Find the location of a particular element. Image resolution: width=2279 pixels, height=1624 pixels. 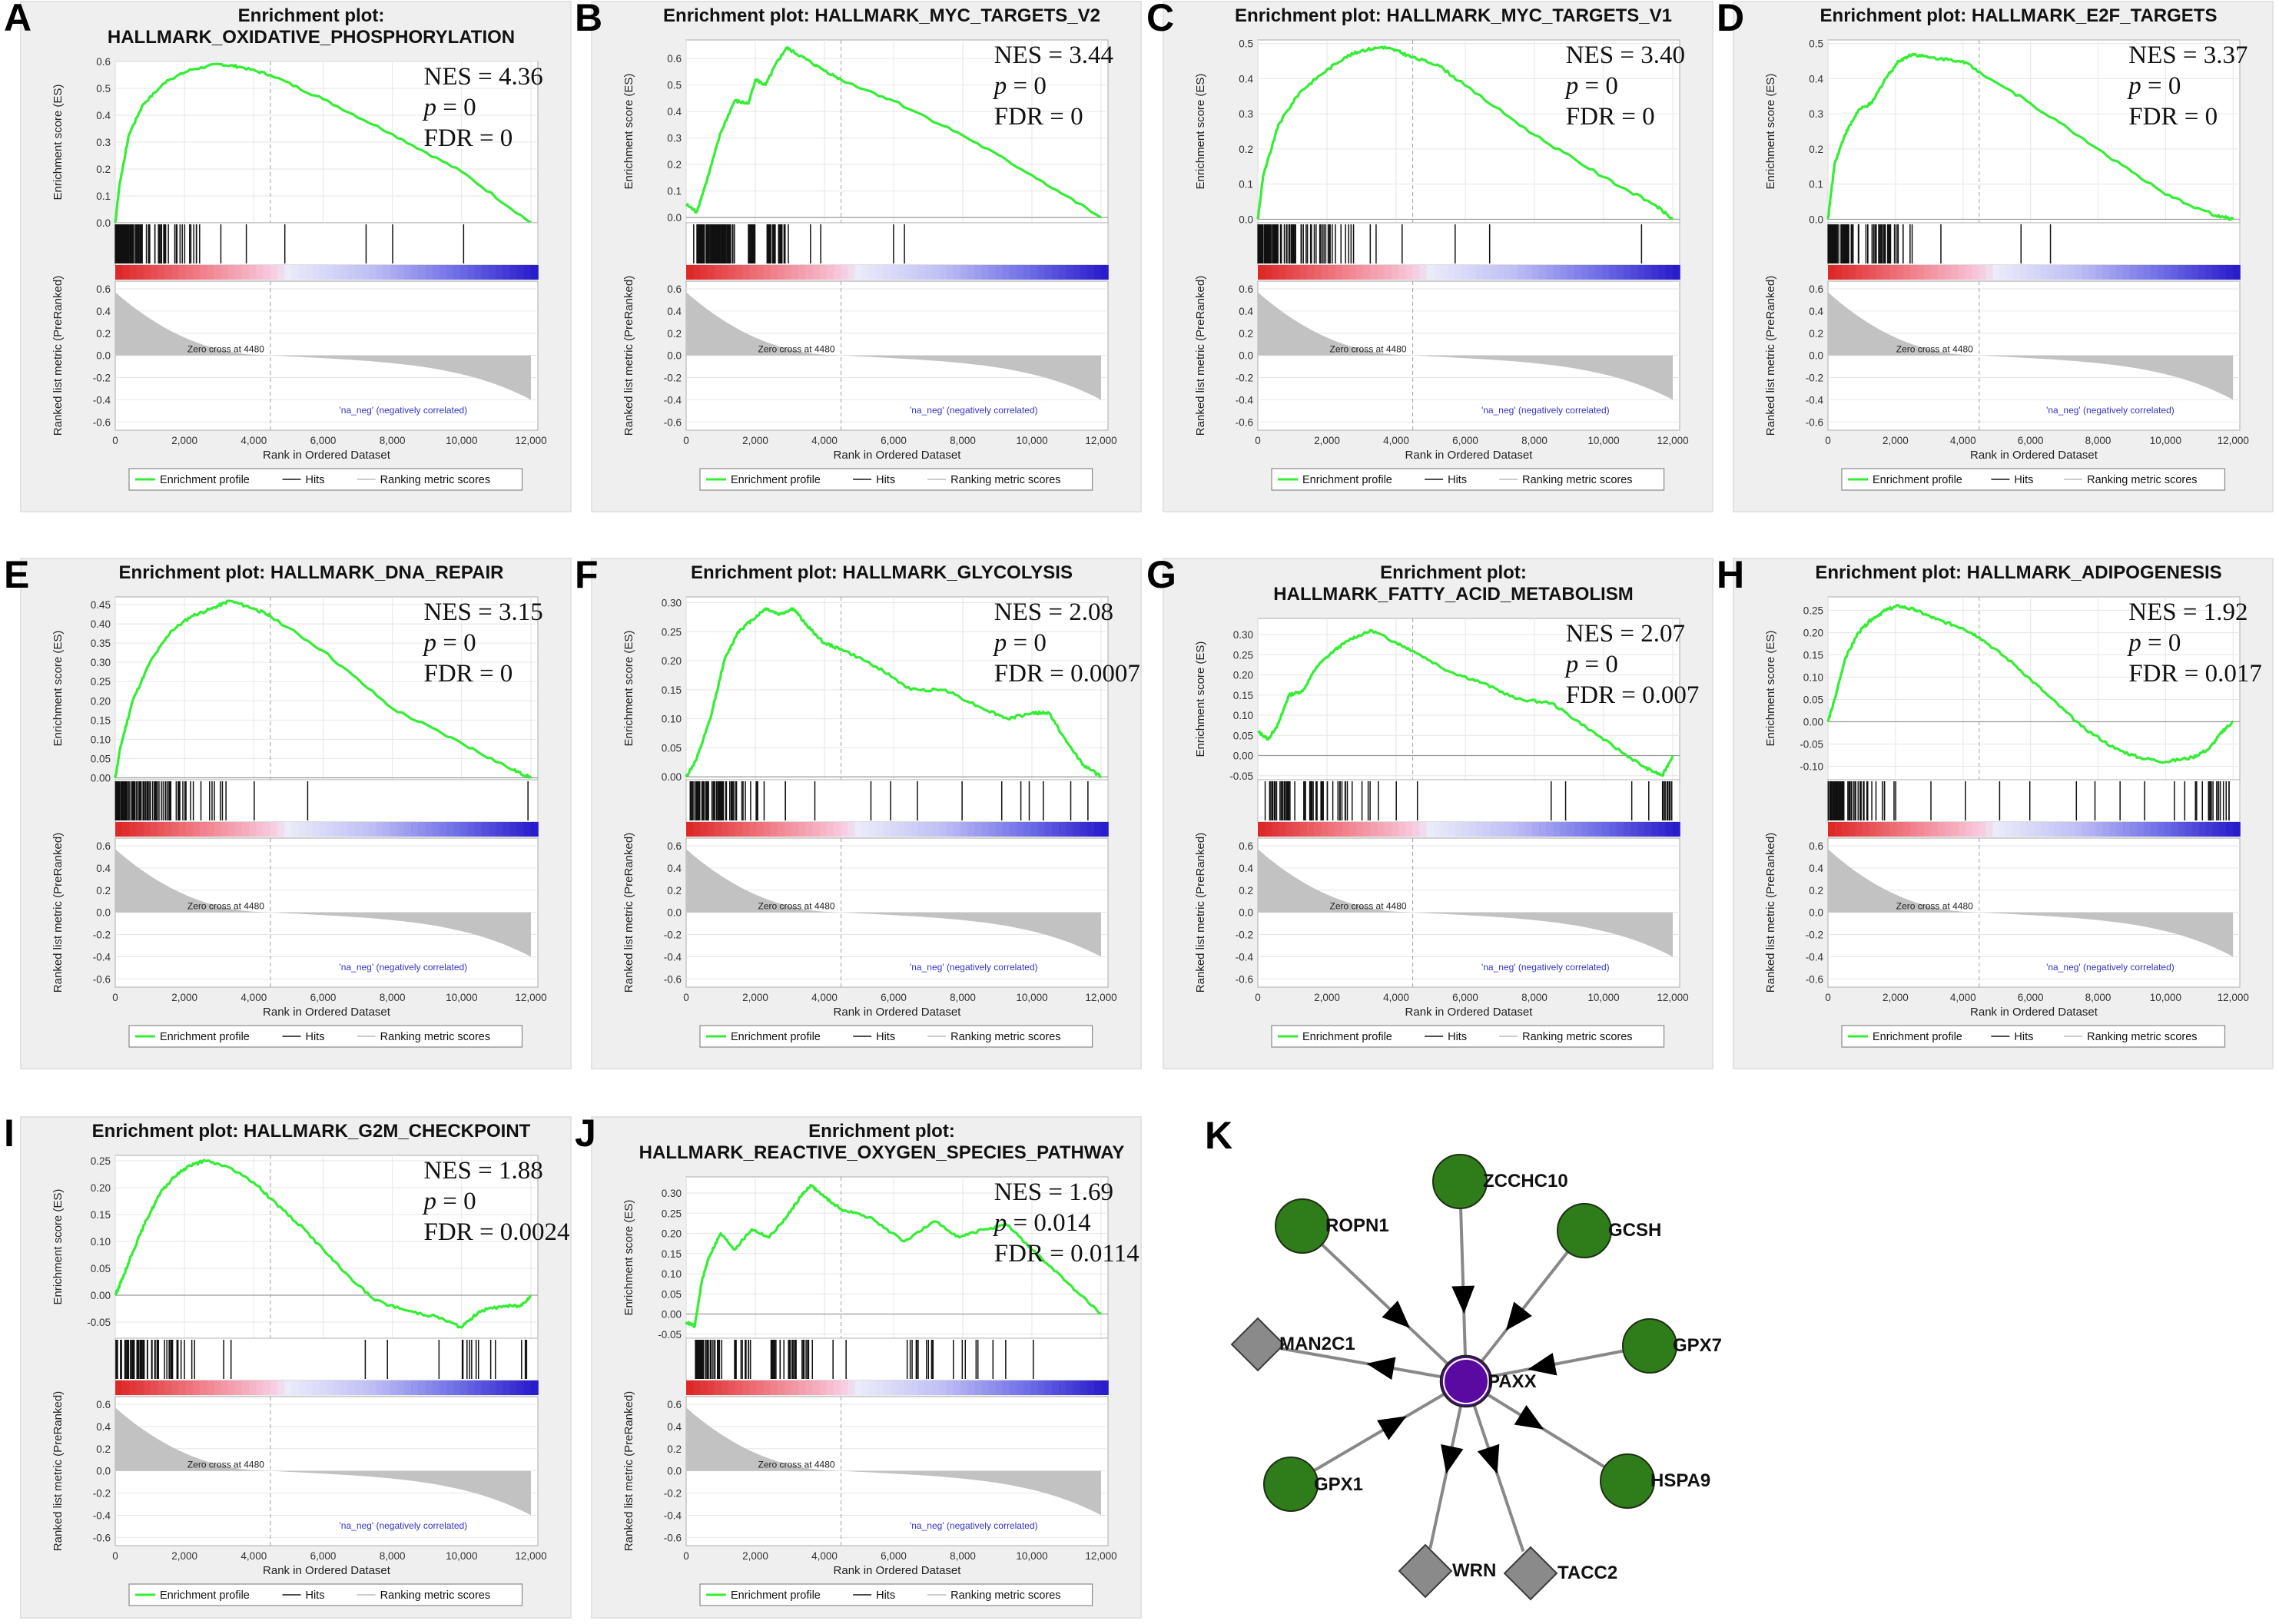

negative-correlation-label: 'na_neg' (negatively correlated) is located at coordinates (404, 1525).